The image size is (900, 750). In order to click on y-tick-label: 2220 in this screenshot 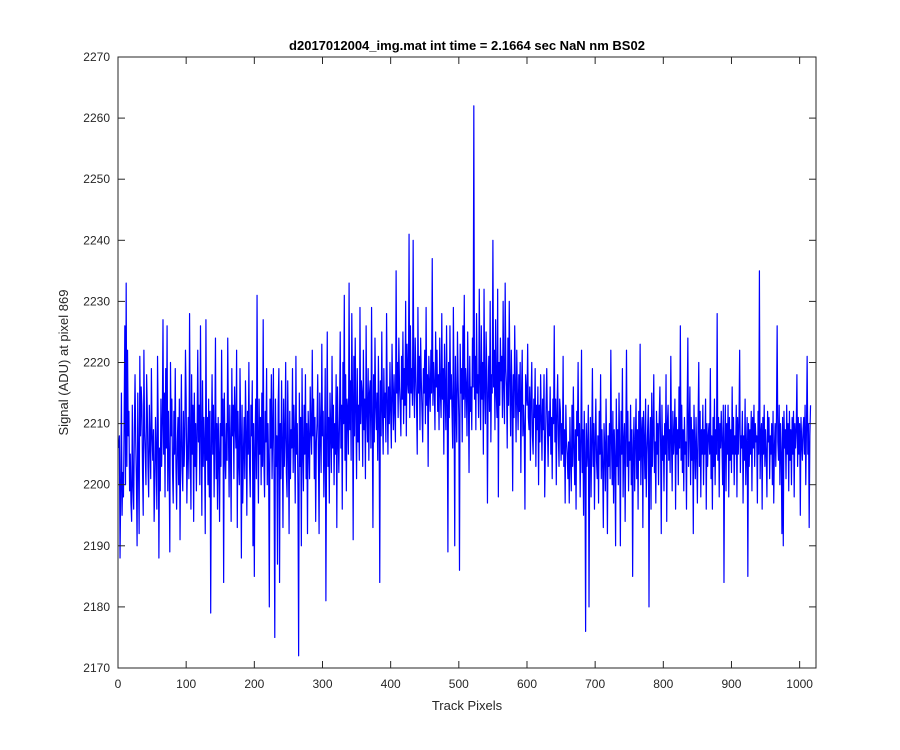, I will do `click(96, 363)`.